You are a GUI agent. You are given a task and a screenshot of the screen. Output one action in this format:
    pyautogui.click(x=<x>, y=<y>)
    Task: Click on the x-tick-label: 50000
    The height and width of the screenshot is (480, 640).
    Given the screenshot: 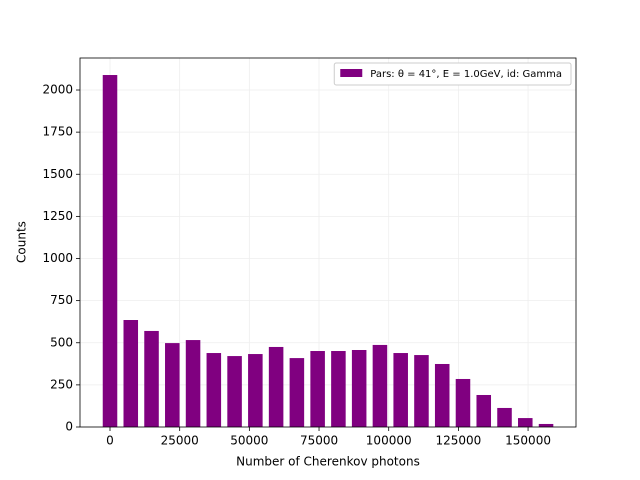 What is the action you would take?
    pyautogui.click(x=249, y=441)
    